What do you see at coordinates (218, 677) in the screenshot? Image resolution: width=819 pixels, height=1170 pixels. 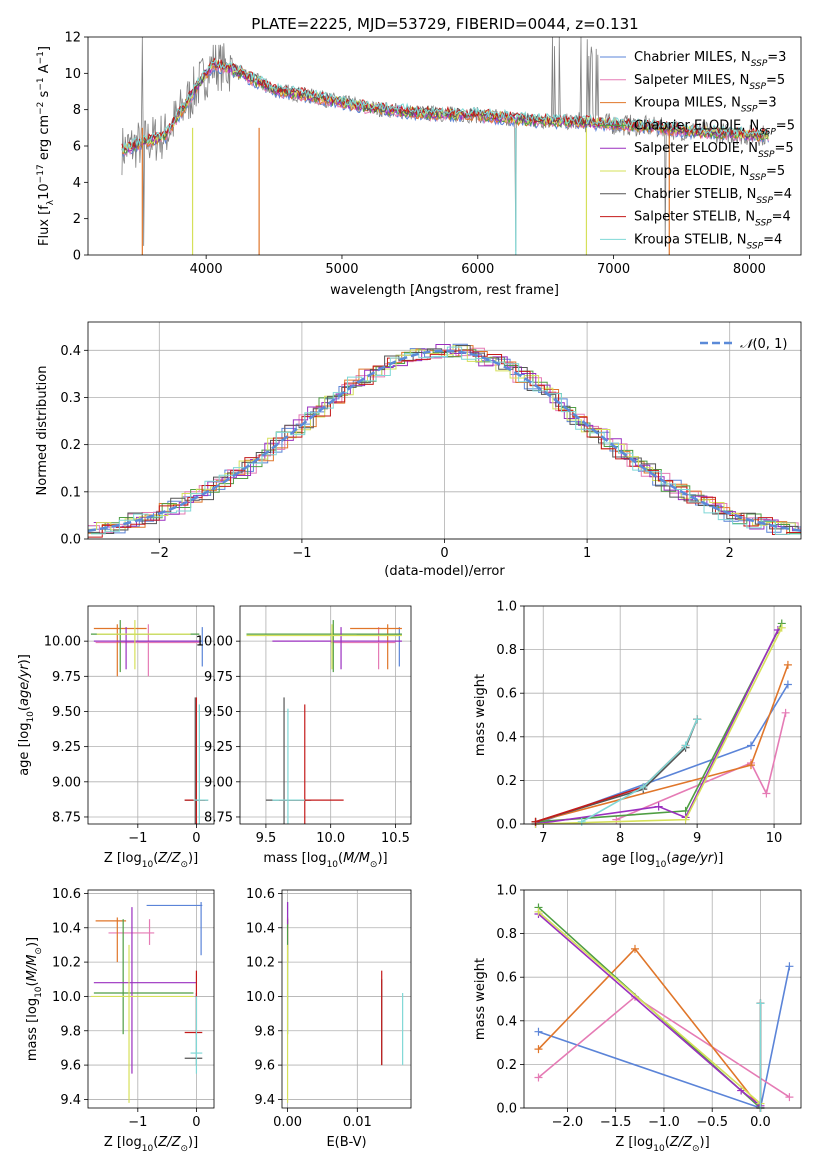 I see `y-tick-label: 9.75` at bounding box center [218, 677].